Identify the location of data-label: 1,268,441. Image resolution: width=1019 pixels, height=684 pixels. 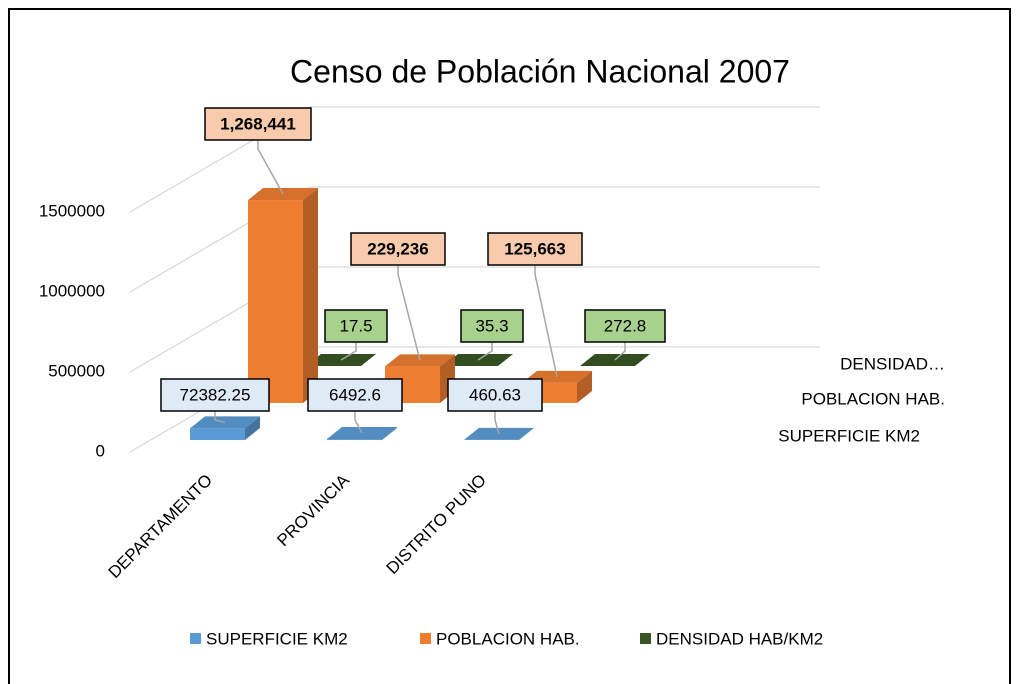
(258, 123).